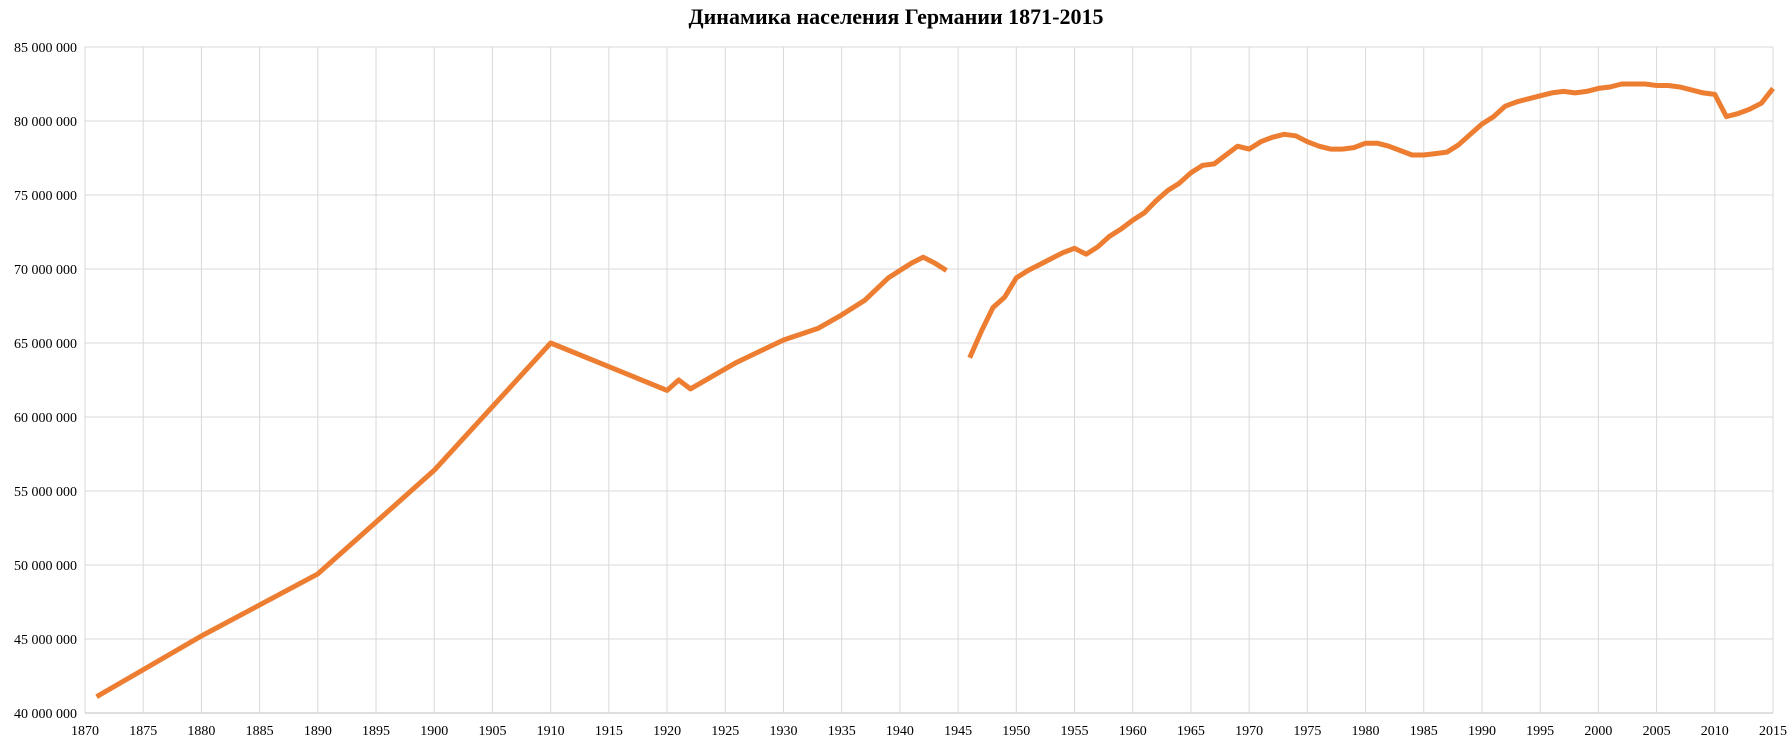 The height and width of the screenshot is (745, 1792). What do you see at coordinates (842, 731) in the screenshot?
I see `x-tick-label: 1935` at bounding box center [842, 731].